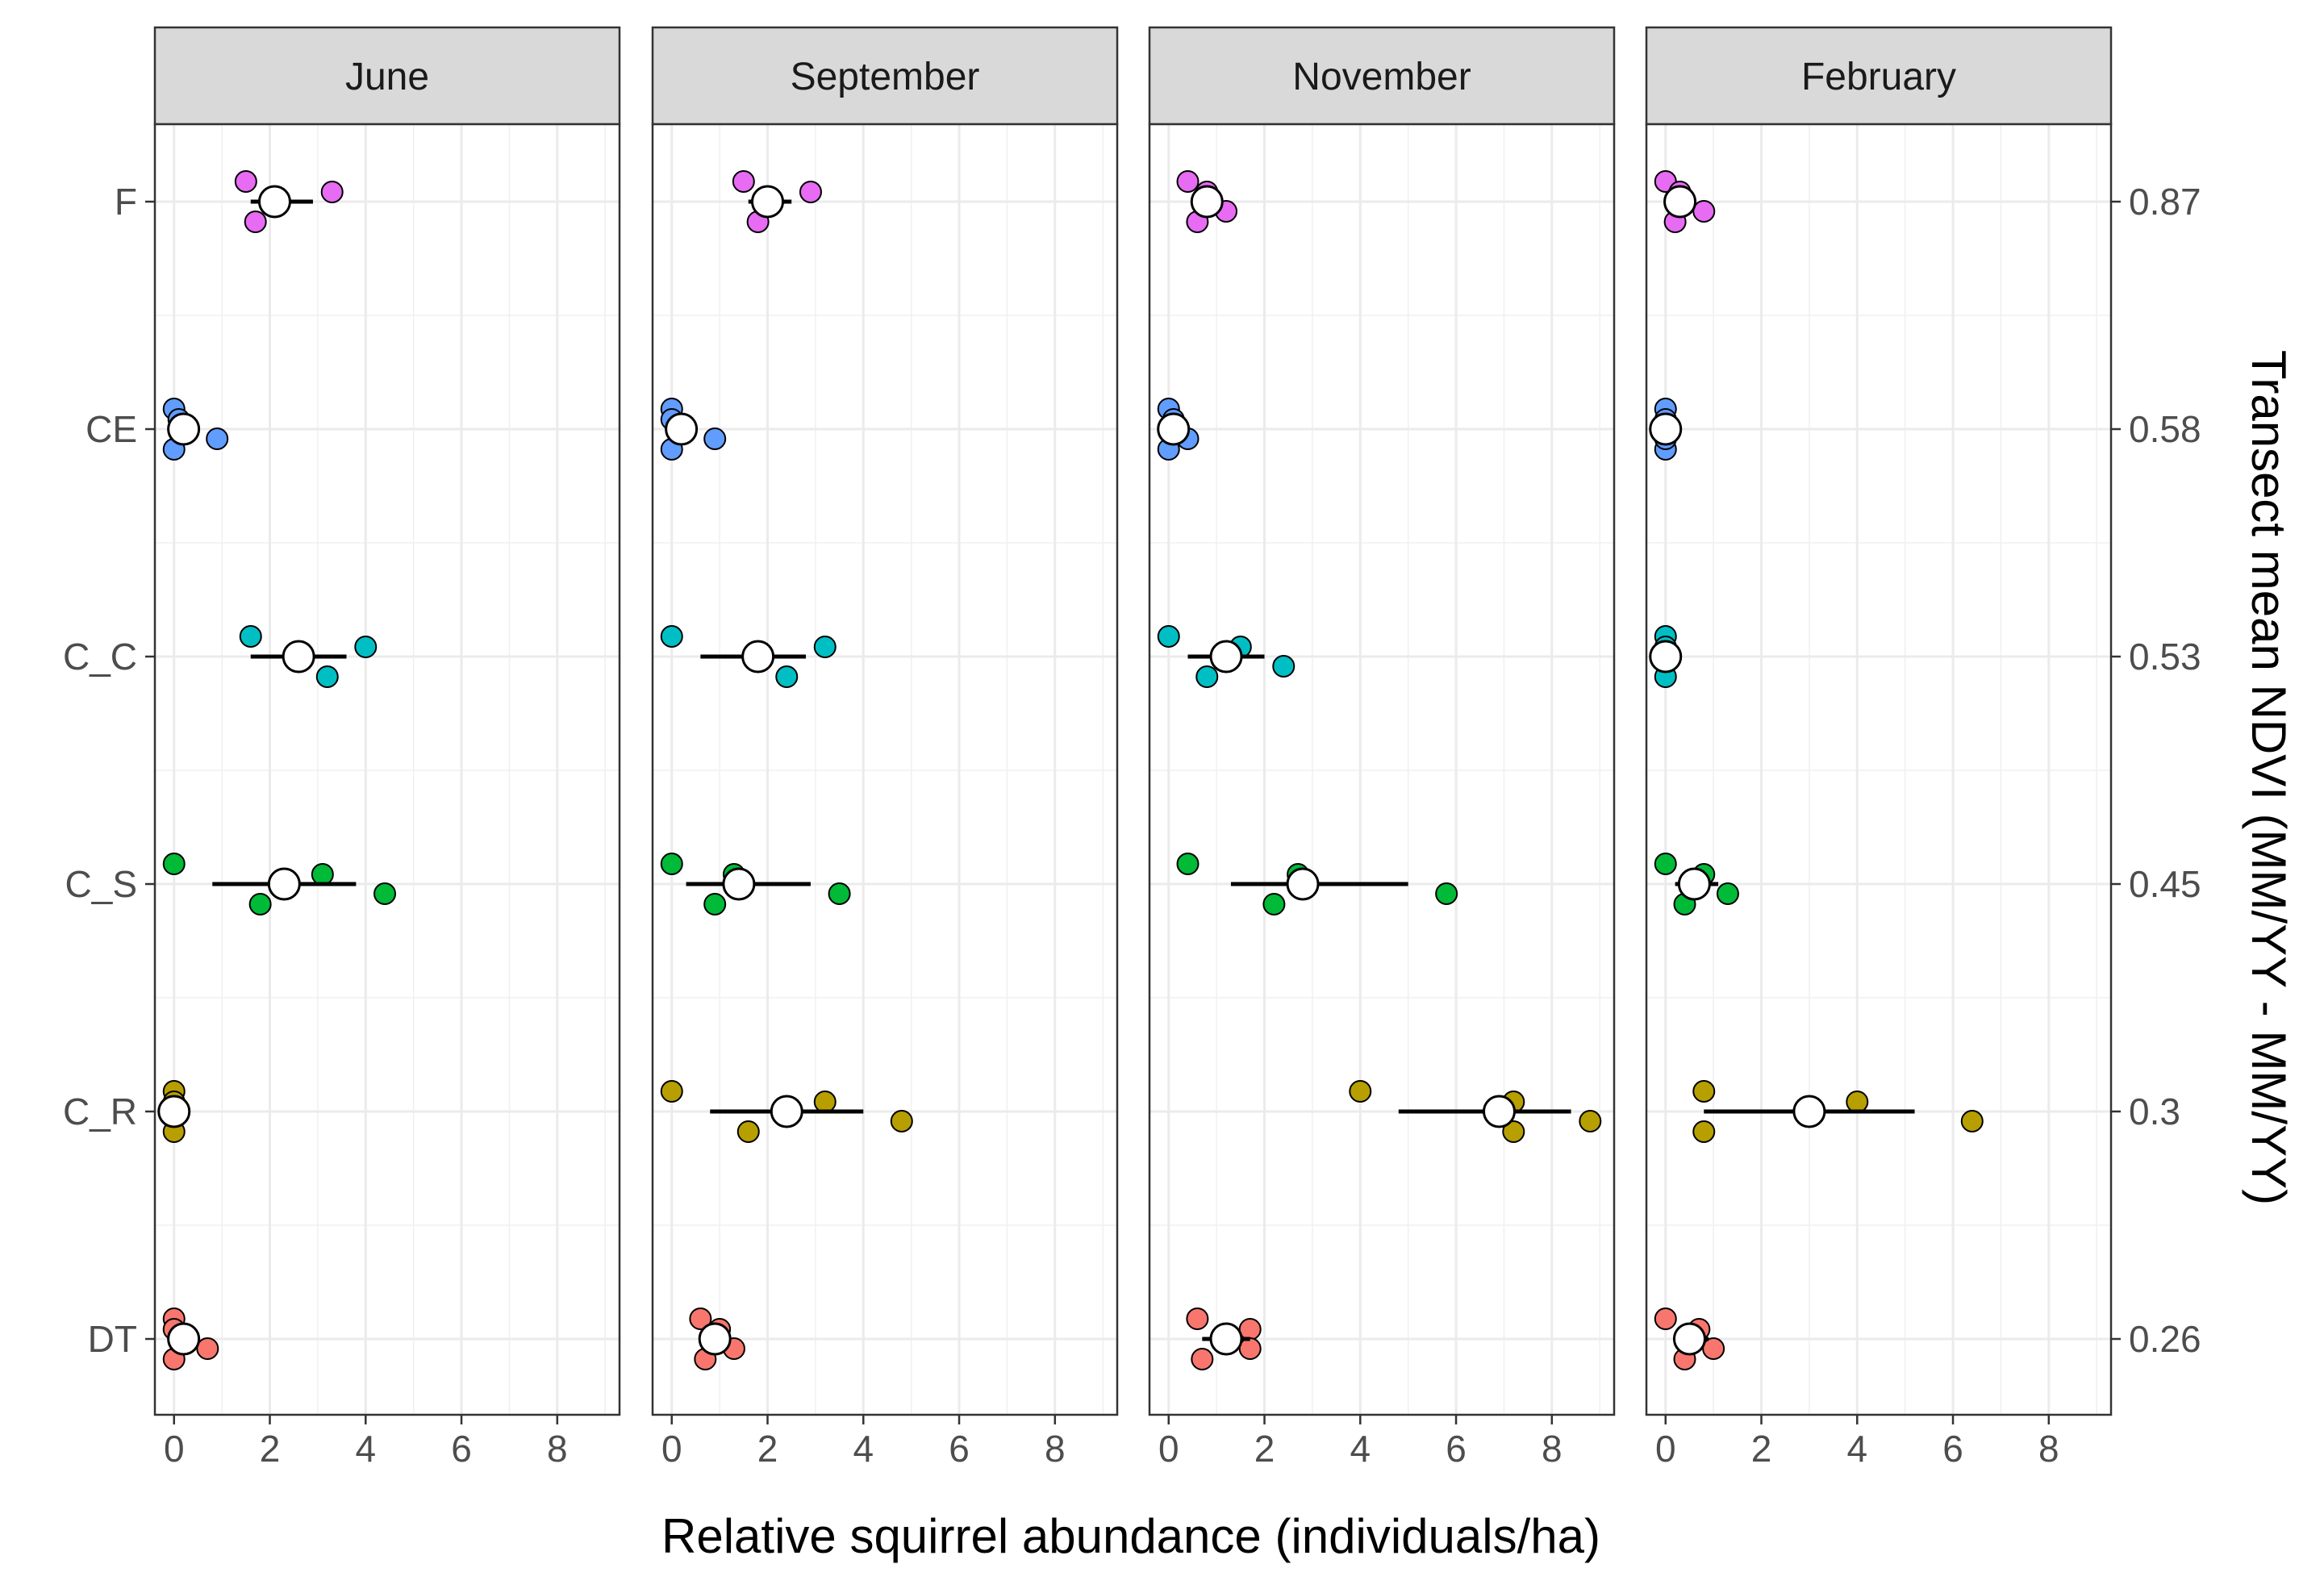 Image resolution: width=2324 pixels, height=1589 pixels. Describe the element at coordinates (2269, 777) in the screenshot. I see `right-axis-title: Transect mean NDVI (MM/YY - MM/YY)` at that location.